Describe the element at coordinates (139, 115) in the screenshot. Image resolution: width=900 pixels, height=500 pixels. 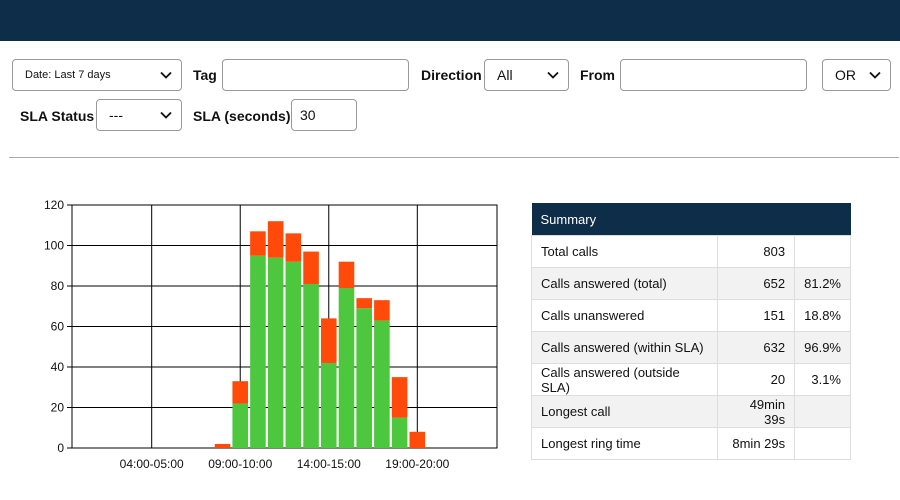
I see `sla-status-select: ---` at that location.